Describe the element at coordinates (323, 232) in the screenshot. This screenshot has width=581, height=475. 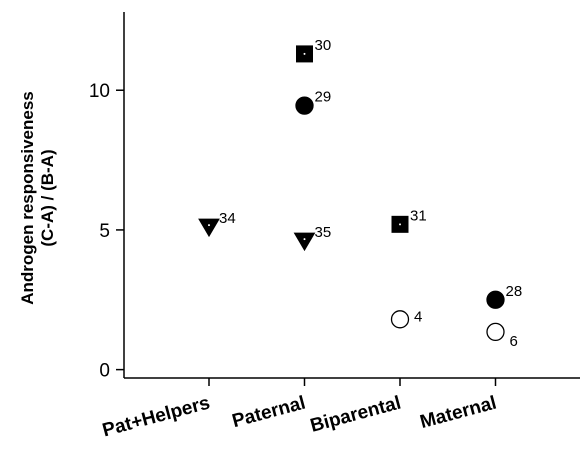
I see `data-point-label: 35` at that location.